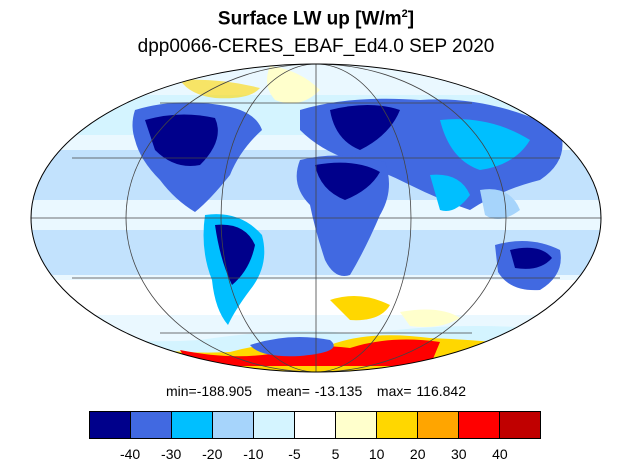 The height and width of the screenshot is (468, 632). Describe the element at coordinates (335, 454) in the screenshot. I see `colorbar-tick-label: 5` at that location.